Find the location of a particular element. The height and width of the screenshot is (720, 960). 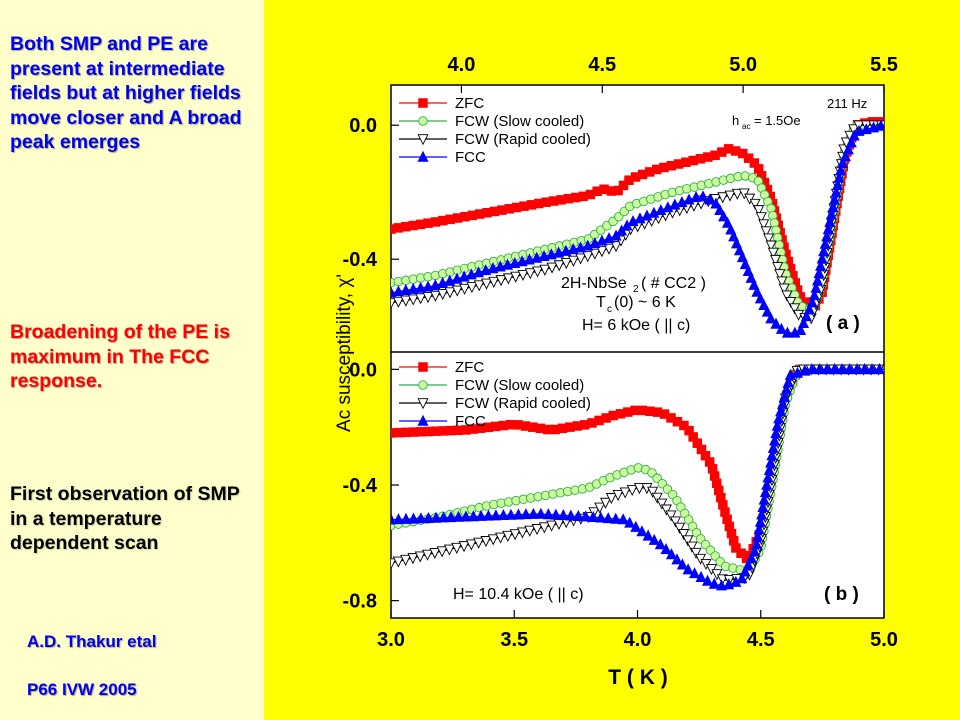

tc-symbol: T is located at coordinates (601, 302).